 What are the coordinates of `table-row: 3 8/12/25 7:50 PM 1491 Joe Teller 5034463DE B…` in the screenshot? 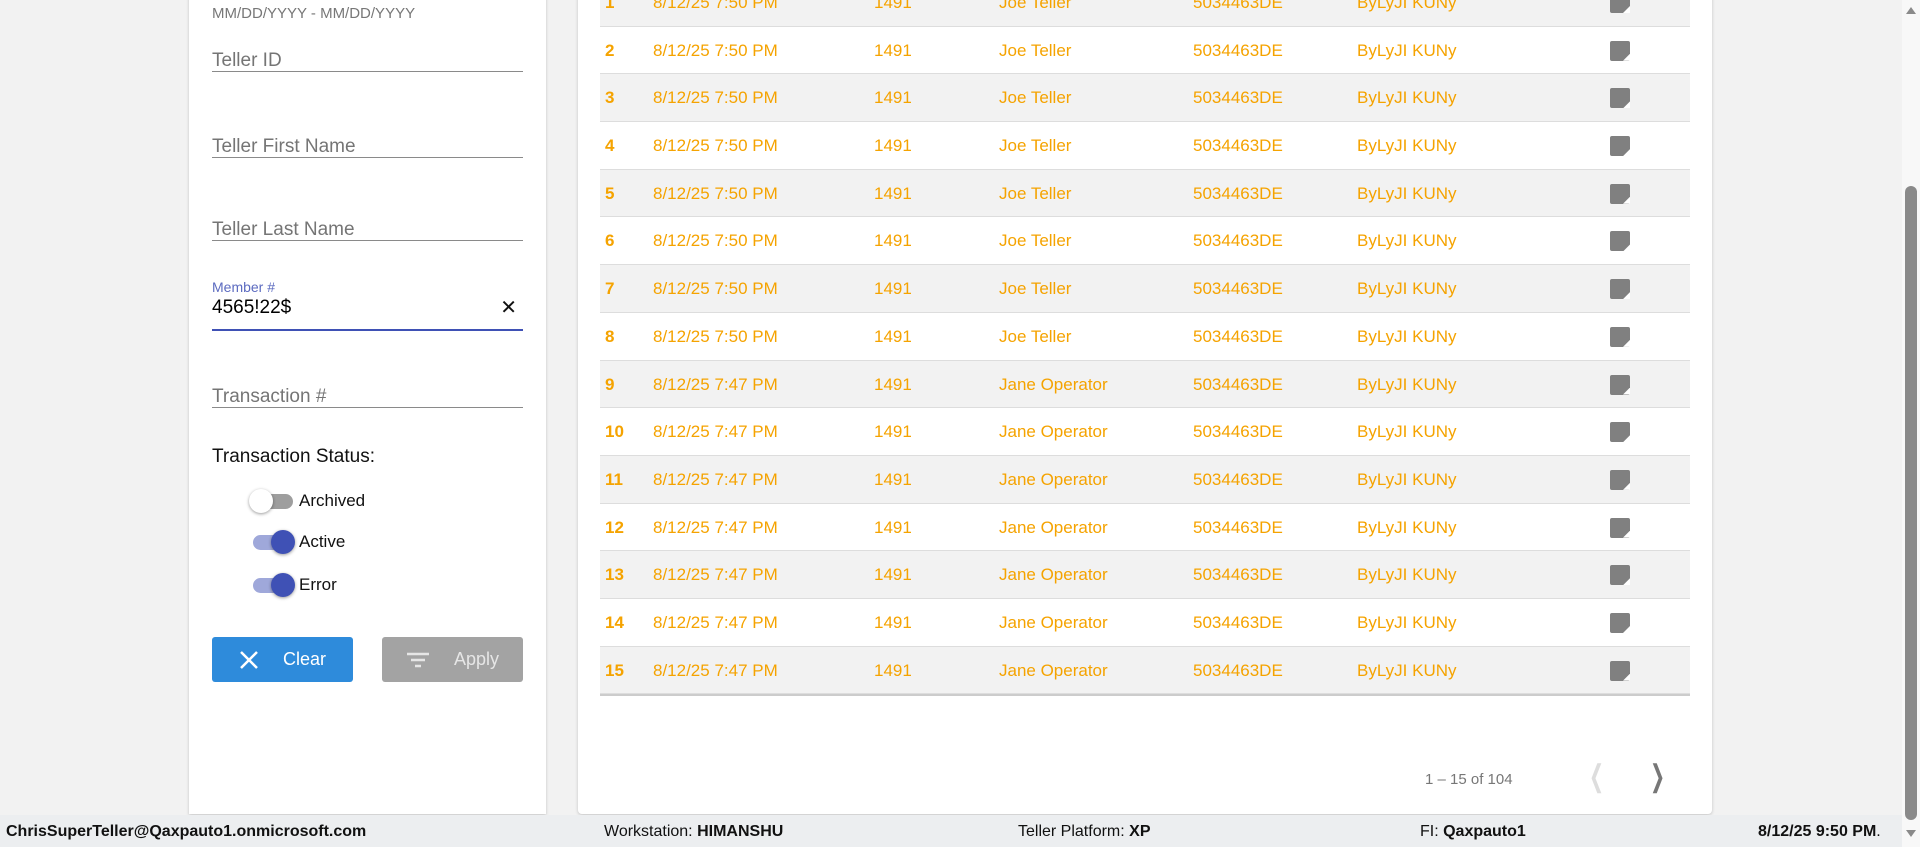 It's located at (1145, 98).